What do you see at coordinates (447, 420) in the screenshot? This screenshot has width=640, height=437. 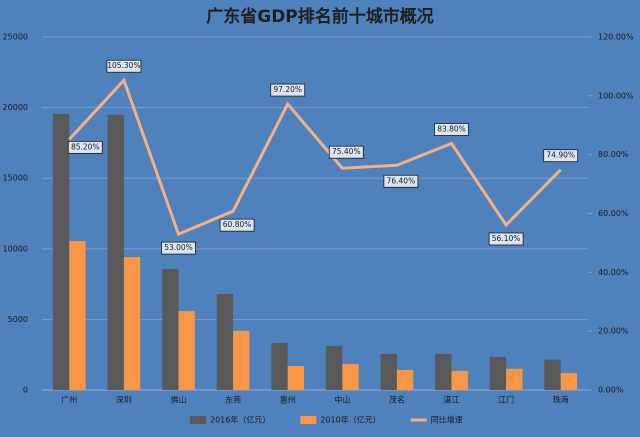 I see `legend-label: 同比增速` at bounding box center [447, 420].